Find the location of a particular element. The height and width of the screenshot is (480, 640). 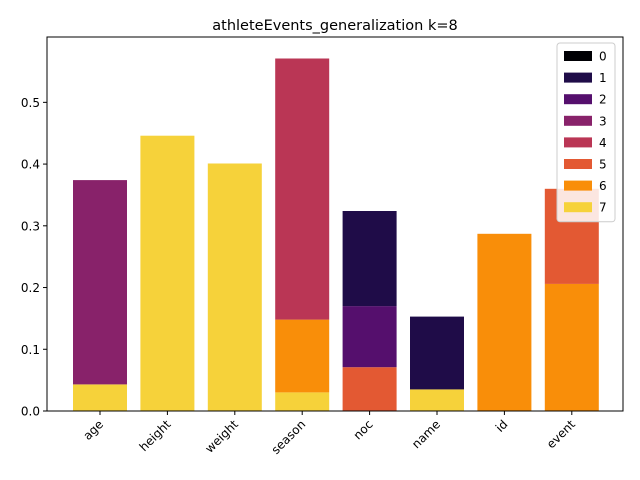

legend-label-6: 6 is located at coordinates (603, 186).